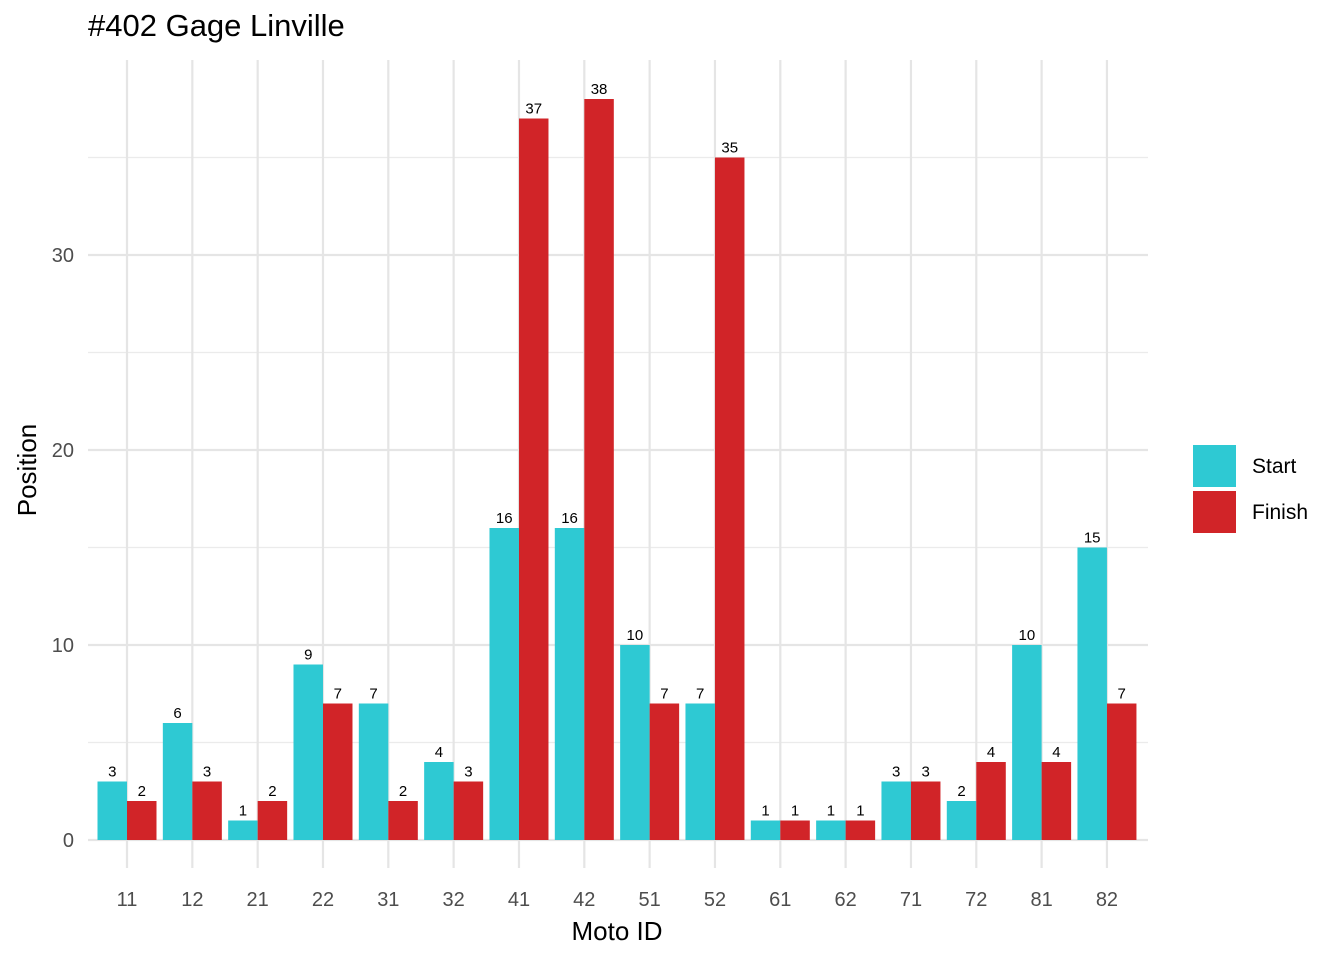  Describe the element at coordinates (846, 900) in the screenshot. I see `x-tick-label: 62` at that location.